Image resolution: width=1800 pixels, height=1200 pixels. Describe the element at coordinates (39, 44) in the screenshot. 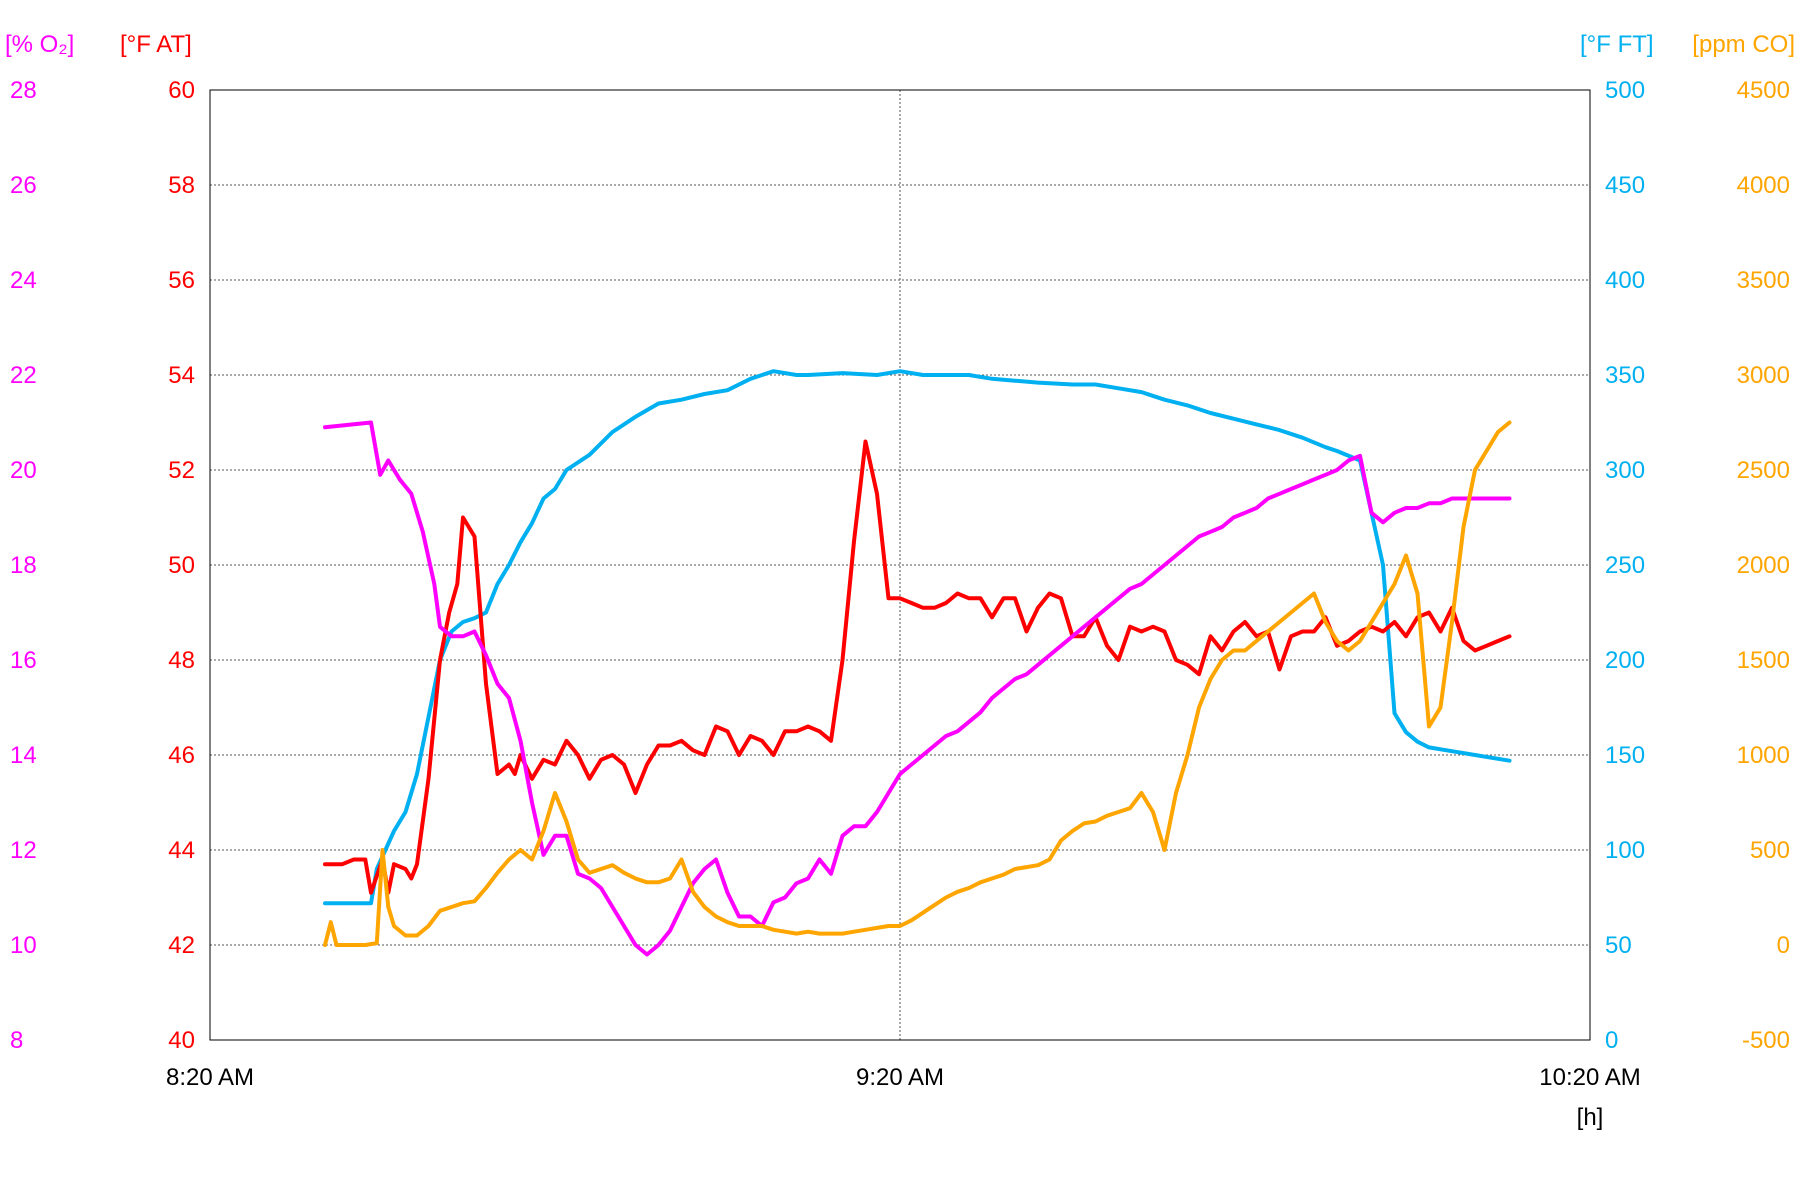

I see `axis-unit-label-o2: [% O₂]` at that location.